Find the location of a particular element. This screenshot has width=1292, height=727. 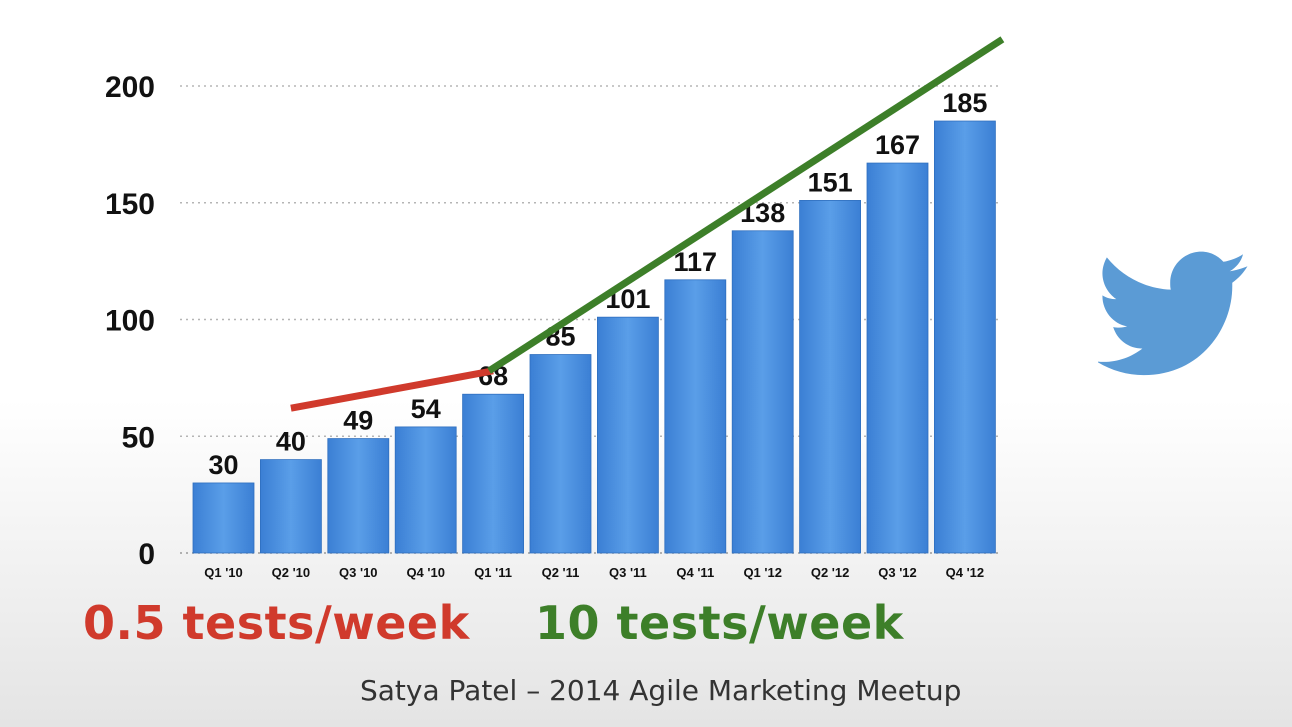

data-label: 151 is located at coordinates (830, 182).